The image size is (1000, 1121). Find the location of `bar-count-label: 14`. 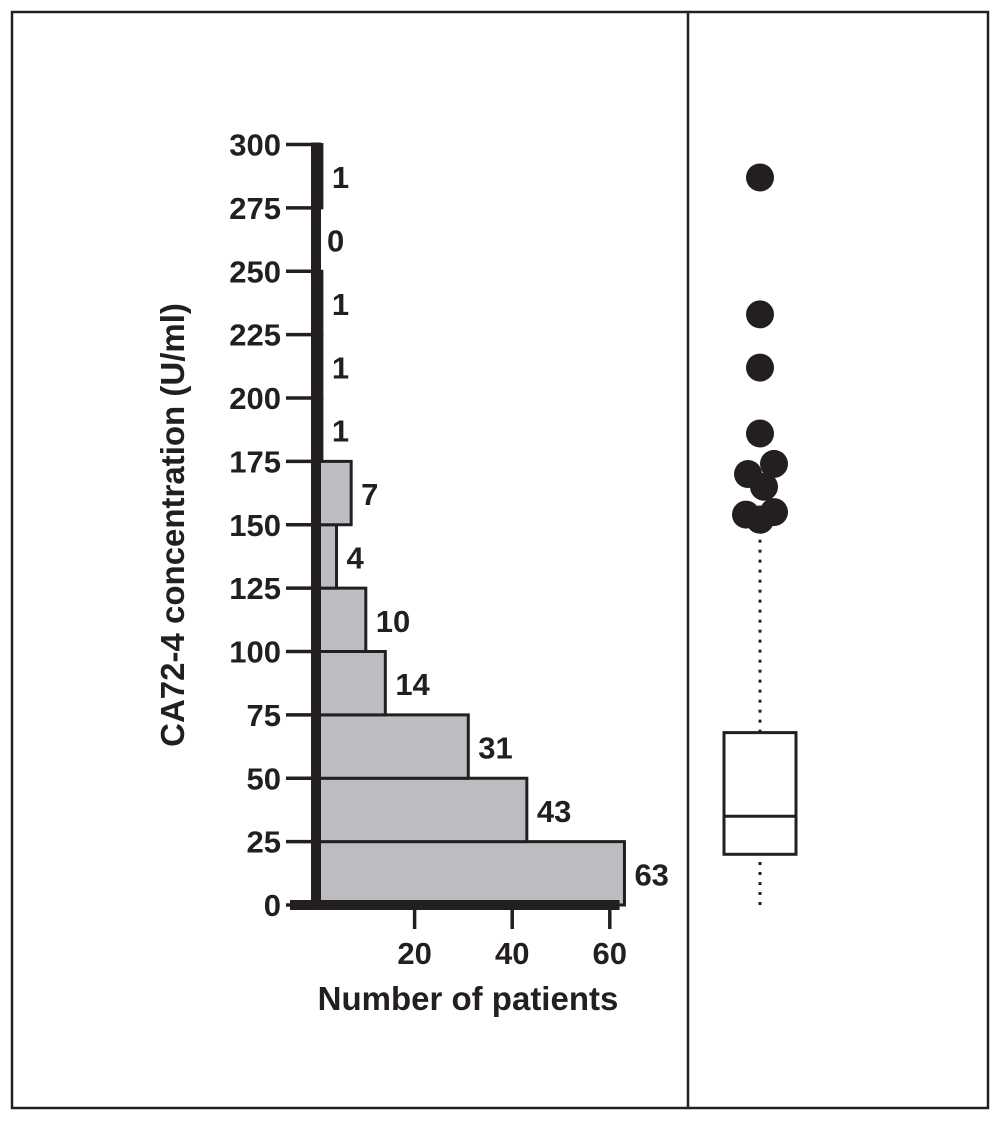

bar-count-label: 14 is located at coordinates (412, 684).